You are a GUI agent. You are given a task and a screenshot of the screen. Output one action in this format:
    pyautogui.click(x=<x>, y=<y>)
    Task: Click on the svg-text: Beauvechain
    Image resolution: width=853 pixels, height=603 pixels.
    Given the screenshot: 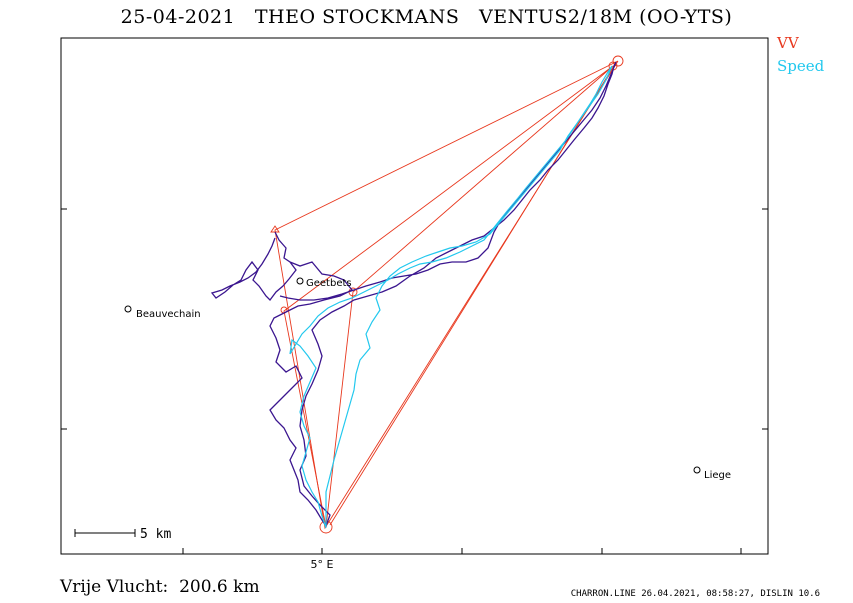 What is the action you would take?
    pyautogui.click(x=168, y=314)
    